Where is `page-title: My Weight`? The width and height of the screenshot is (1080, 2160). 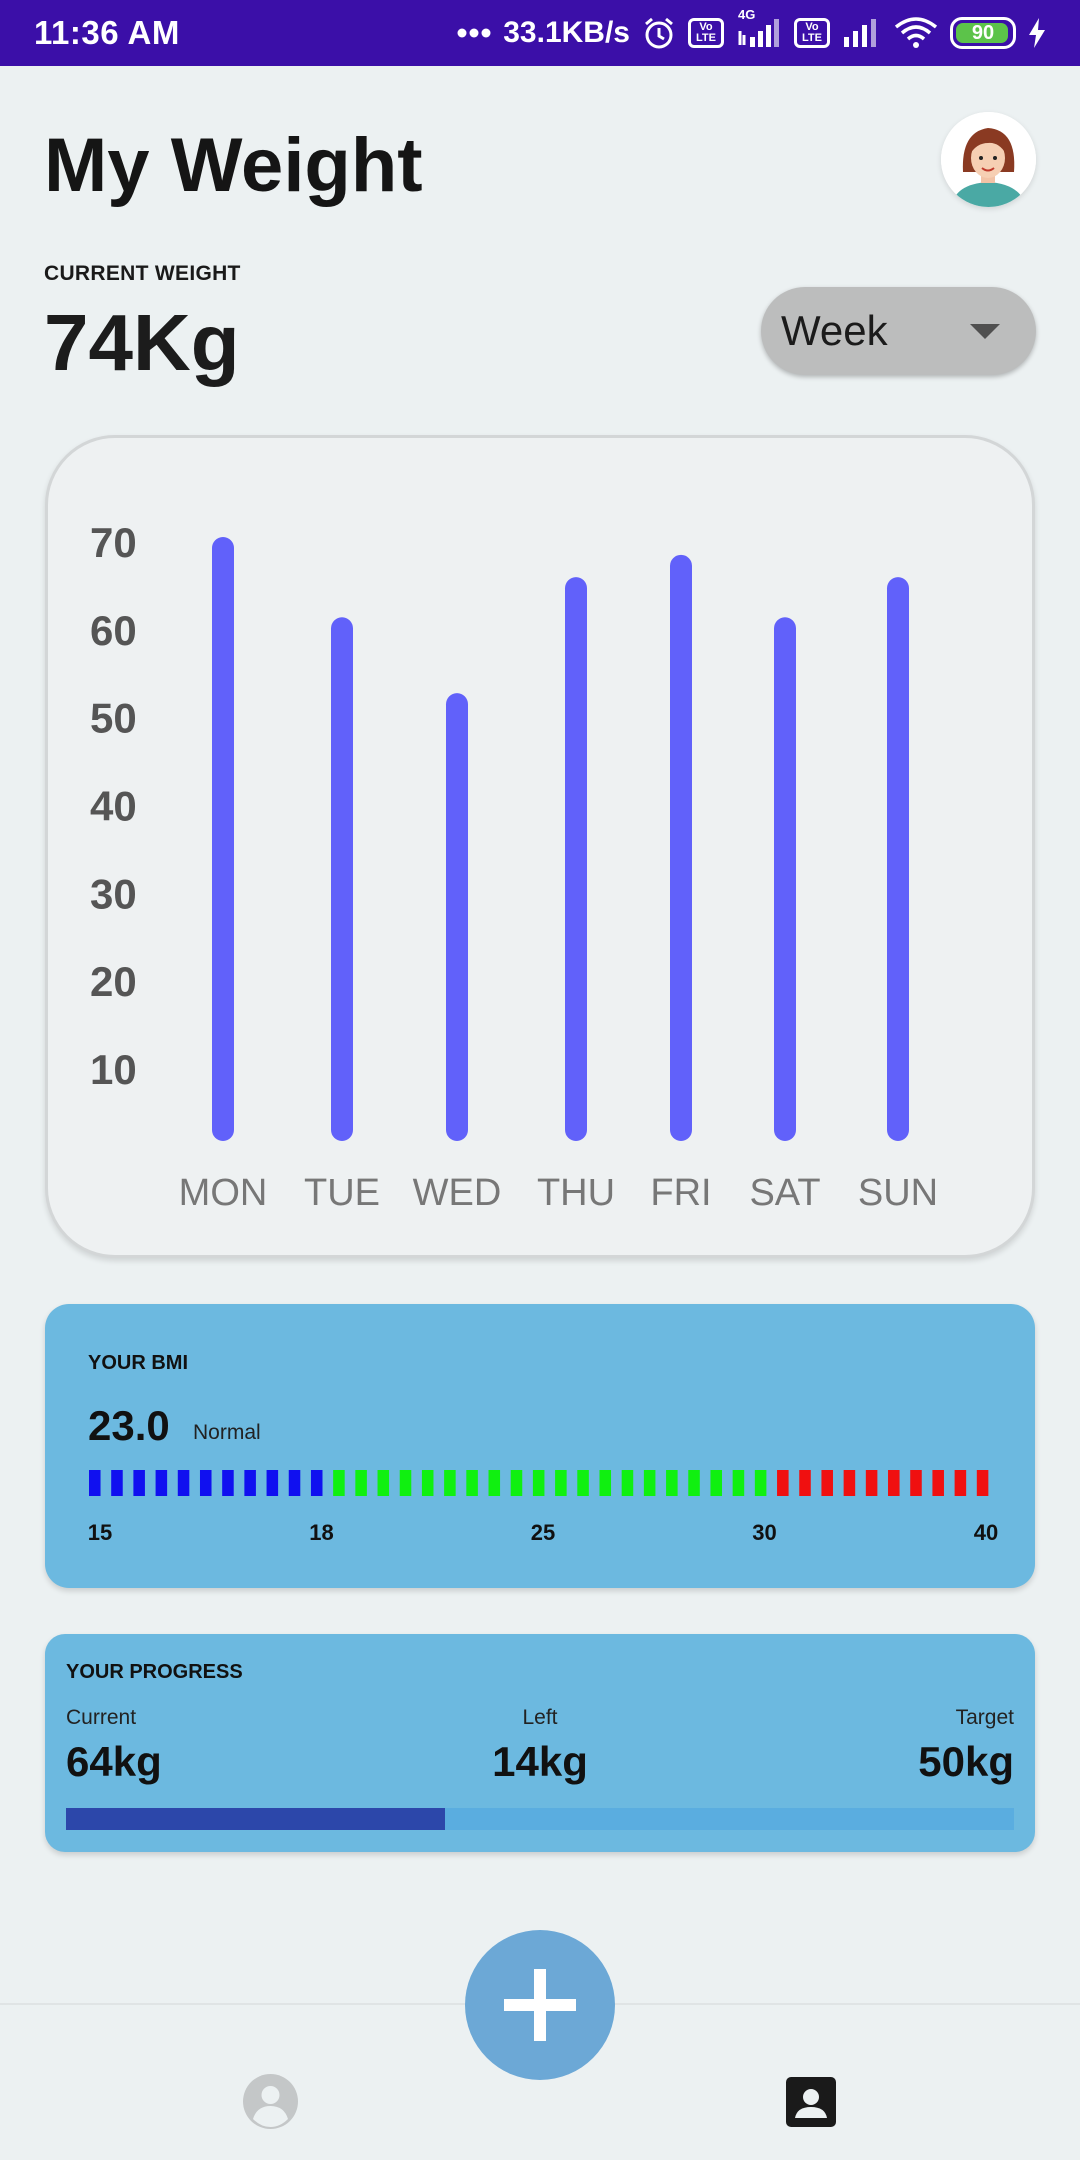 page-title: My Weight is located at coordinates (233, 165).